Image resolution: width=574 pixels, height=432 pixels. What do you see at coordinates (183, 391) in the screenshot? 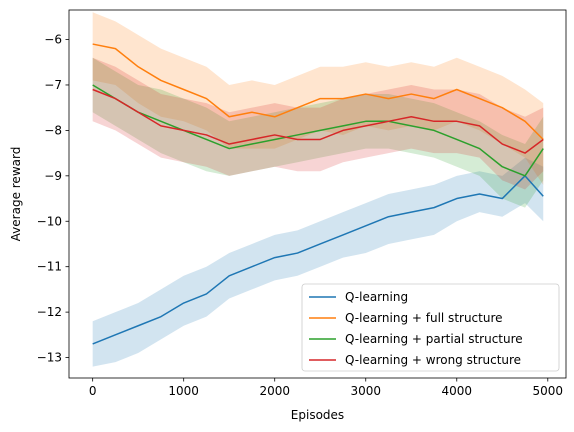
I see `x-tick-label: 1000` at bounding box center [183, 391].